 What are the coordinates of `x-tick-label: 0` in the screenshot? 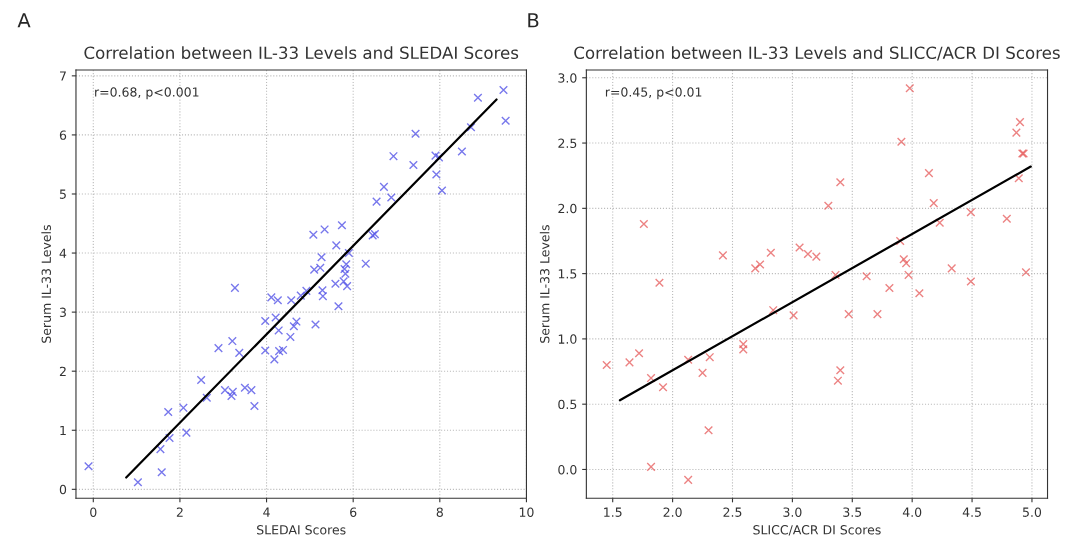 It's located at (93, 512).